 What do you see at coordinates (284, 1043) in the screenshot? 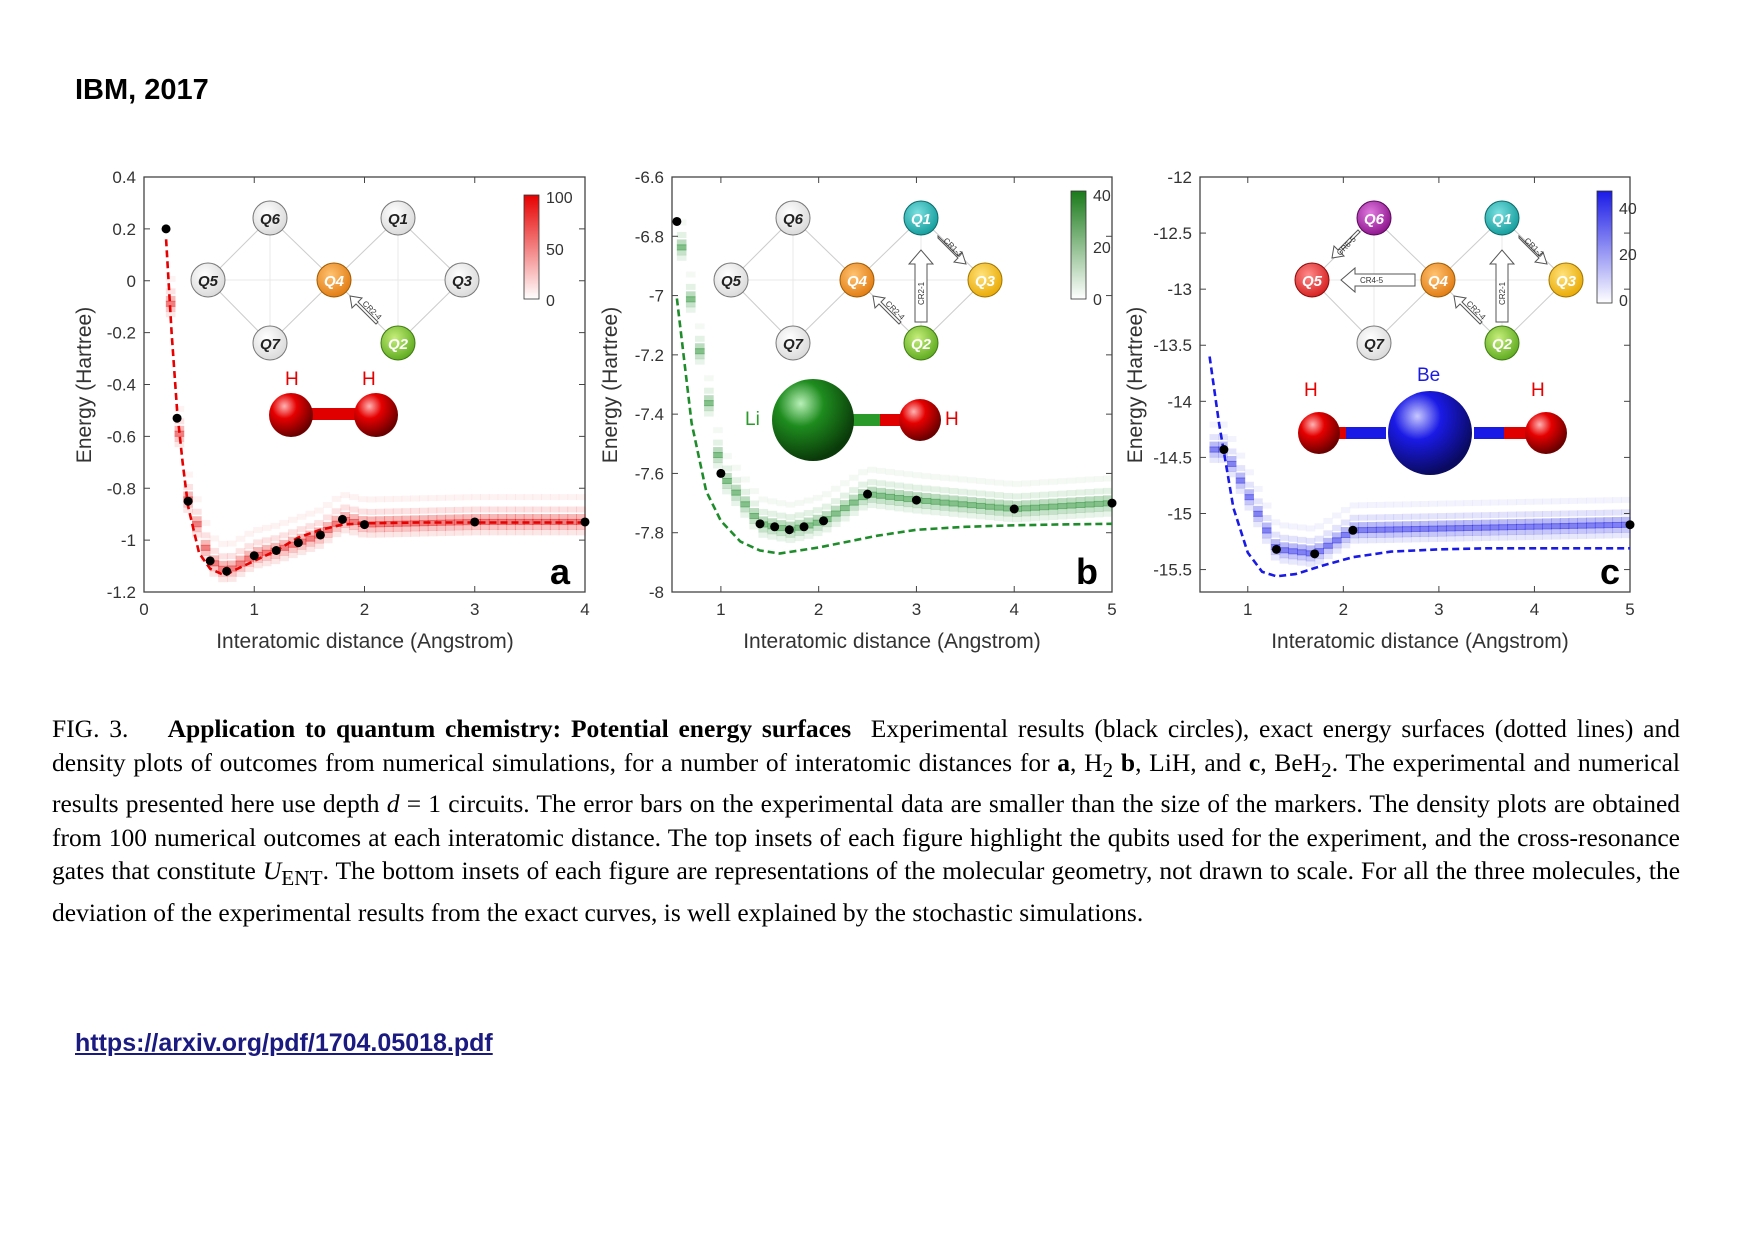
I see `source-link: https://arxiv.org/pdf/1704.05018.pdf` at bounding box center [284, 1043].